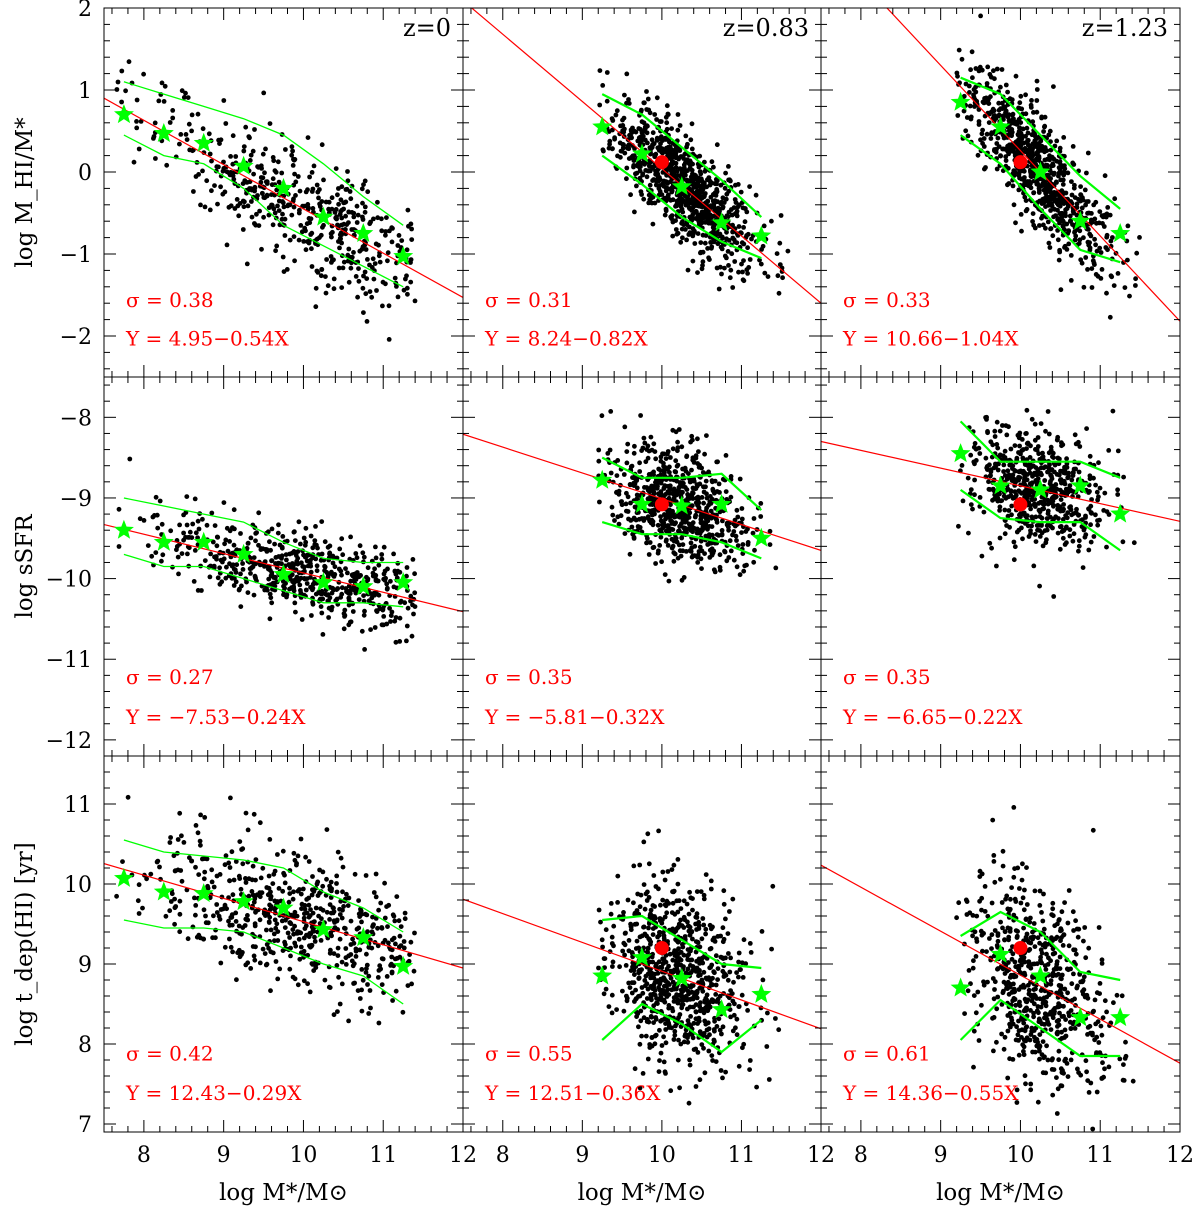  I want to click on panel-r2-c3-plot-area, so click(1000, 503).